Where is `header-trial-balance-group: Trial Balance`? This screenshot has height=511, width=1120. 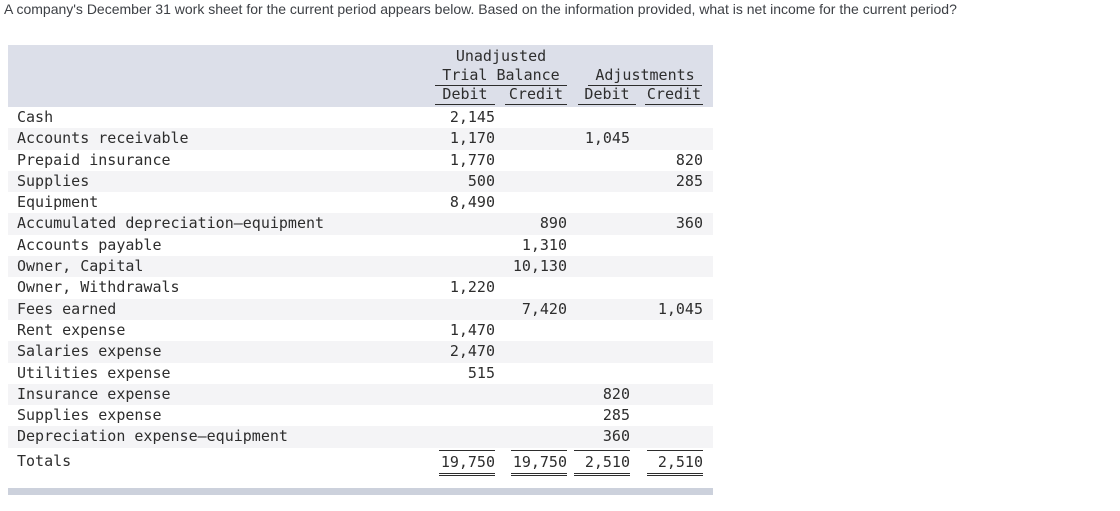 header-trial-balance-group: Trial Balance is located at coordinates (501, 76).